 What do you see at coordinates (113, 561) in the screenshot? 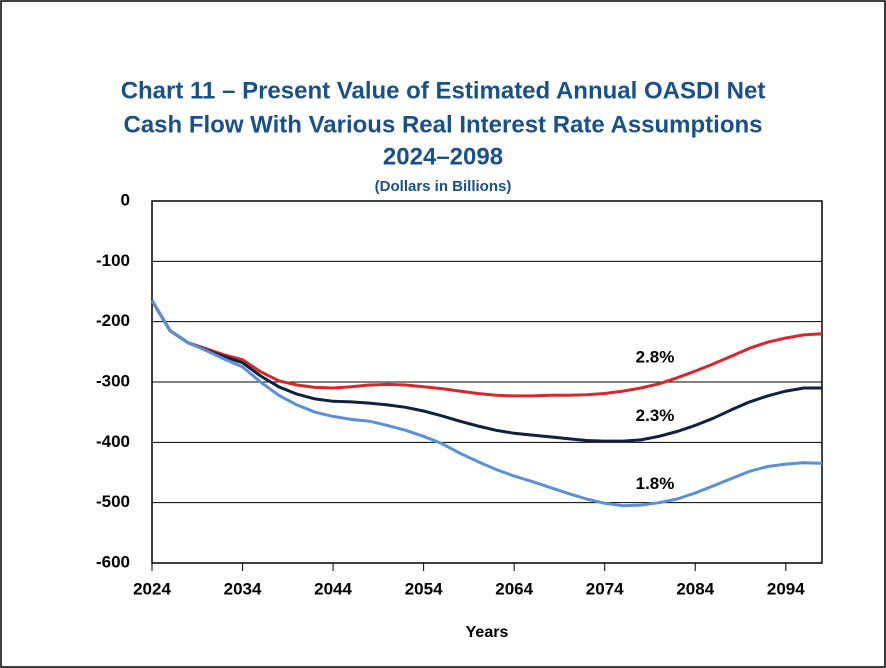
I see `y-tick-label: -600` at bounding box center [113, 561].